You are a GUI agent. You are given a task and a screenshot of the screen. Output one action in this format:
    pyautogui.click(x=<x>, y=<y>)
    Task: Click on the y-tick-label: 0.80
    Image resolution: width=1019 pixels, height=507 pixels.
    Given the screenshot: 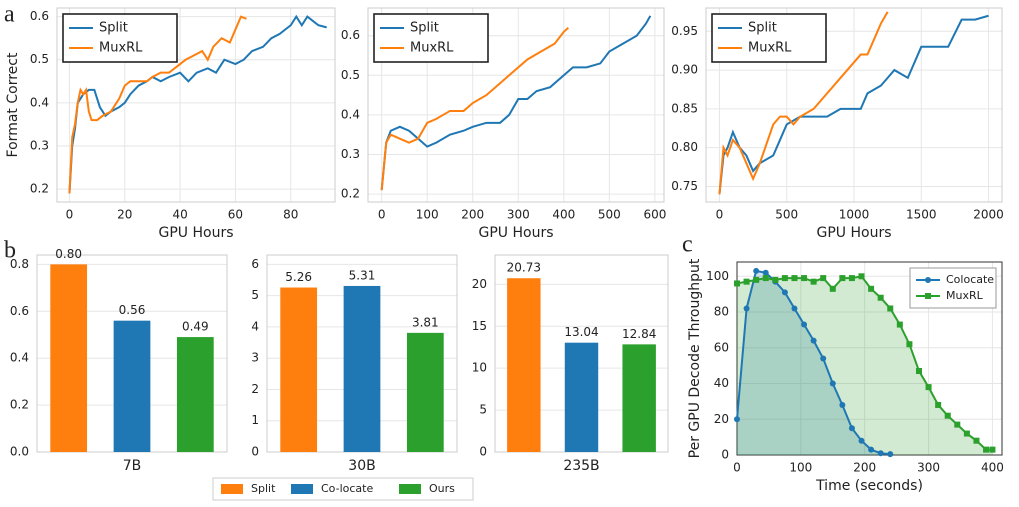 What is the action you would take?
    pyautogui.click(x=684, y=147)
    